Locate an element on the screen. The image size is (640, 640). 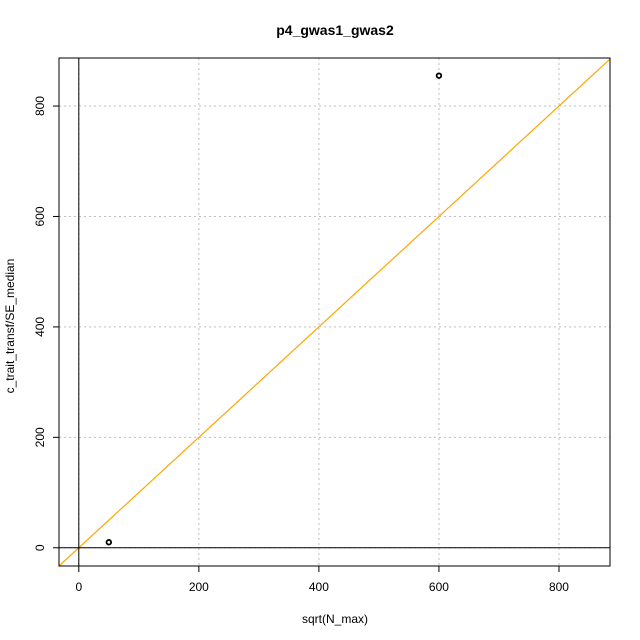
y-tick-label: 200 is located at coordinates (40, 437).